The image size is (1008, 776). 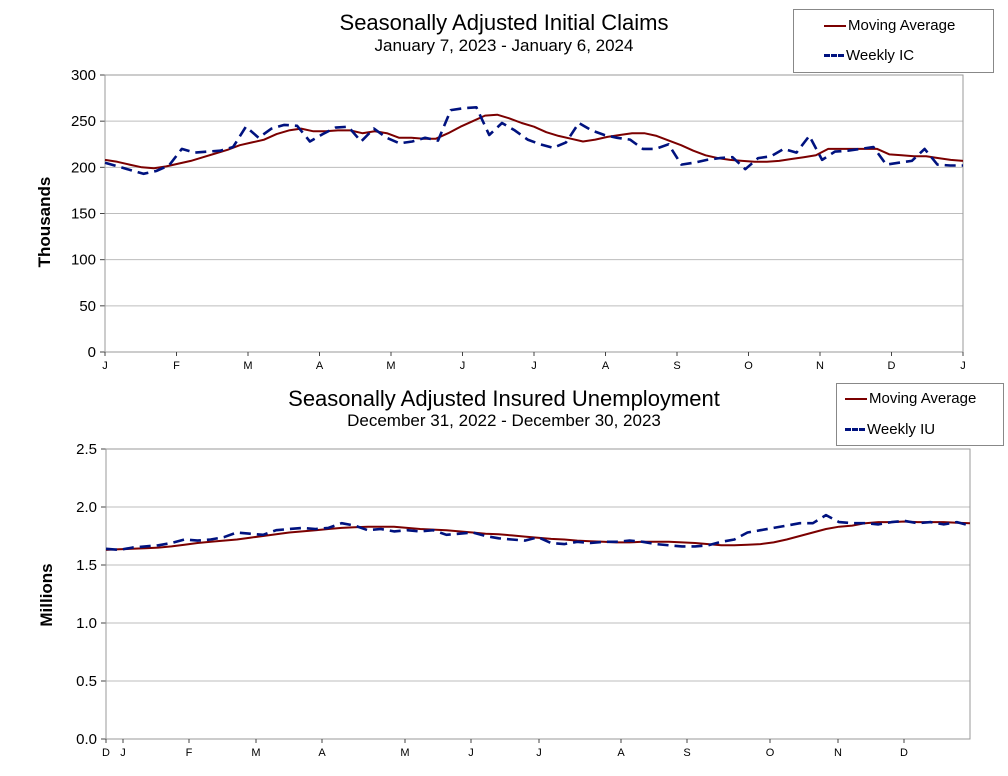 I want to click on y-tick-label: 250, so click(x=83, y=121).